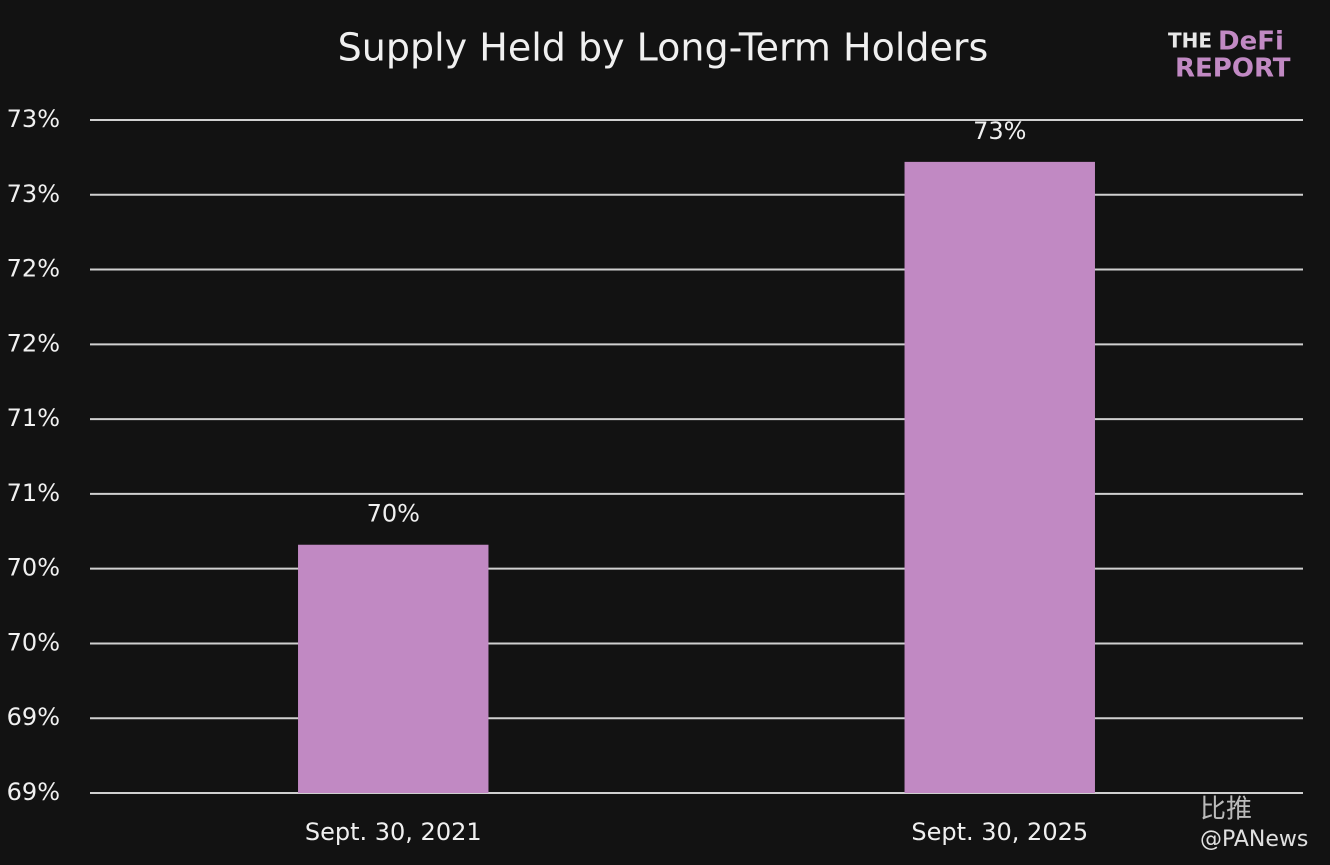 Image resolution: width=1330 pixels, height=865 pixels. What do you see at coordinates (999, 131) in the screenshot?
I see `value-label: 73%` at bounding box center [999, 131].